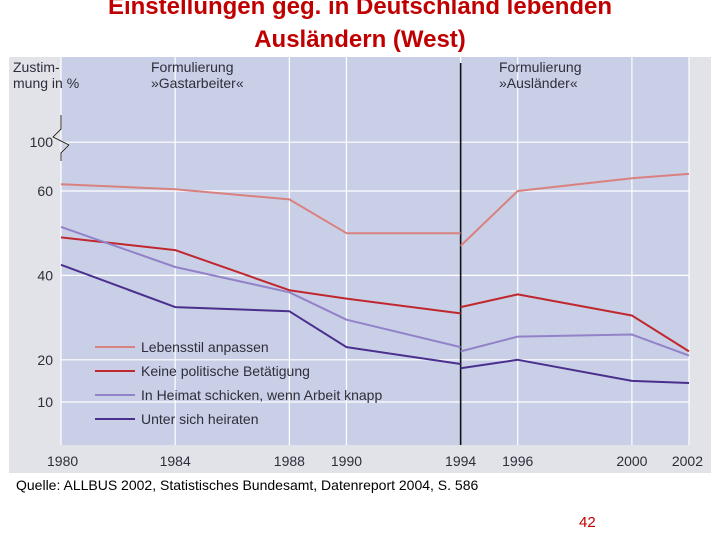  I want to click on page-number: 42, so click(587, 522).